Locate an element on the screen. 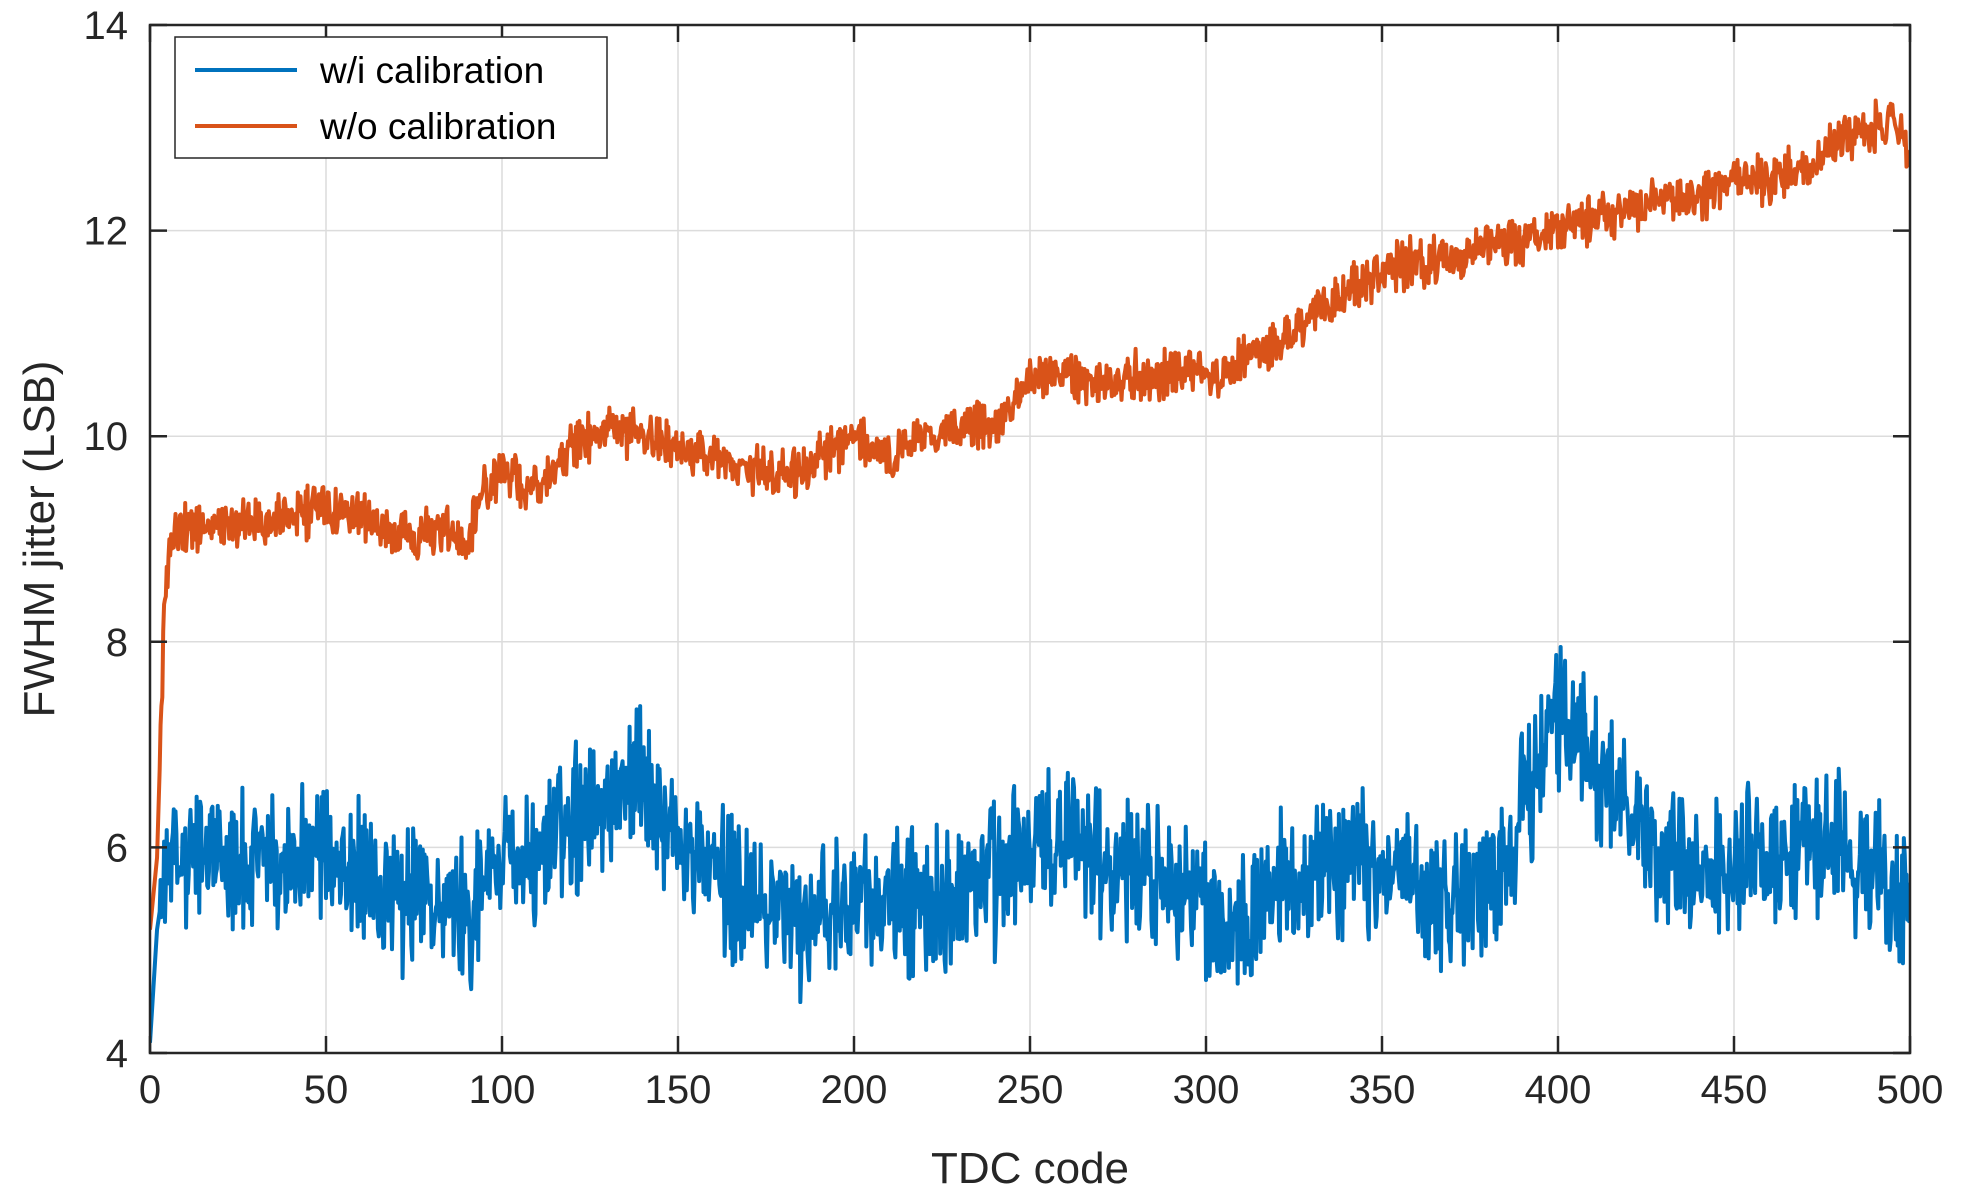 The height and width of the screenshot is (1202, 1961). legend-label-with-calibration: w/i calibration is located at coordinates (431, 70).